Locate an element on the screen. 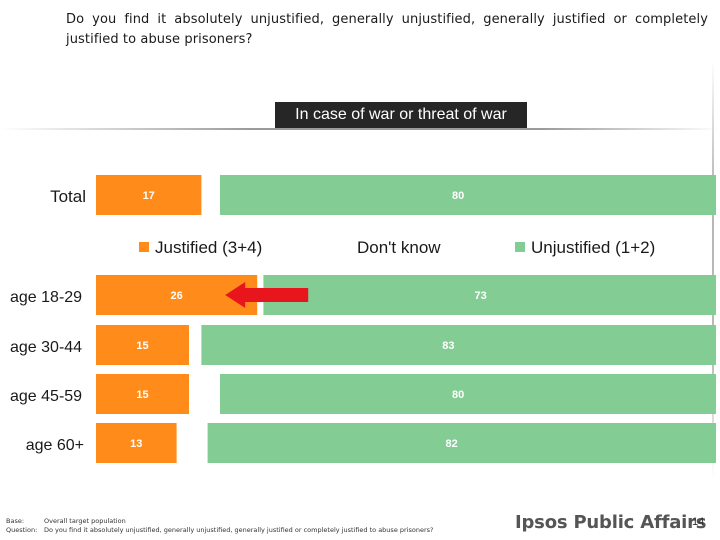 The width and height of the screenshot is (720, 540). legend-label-dont-know: Don't know is located at coordinates (399, 247).